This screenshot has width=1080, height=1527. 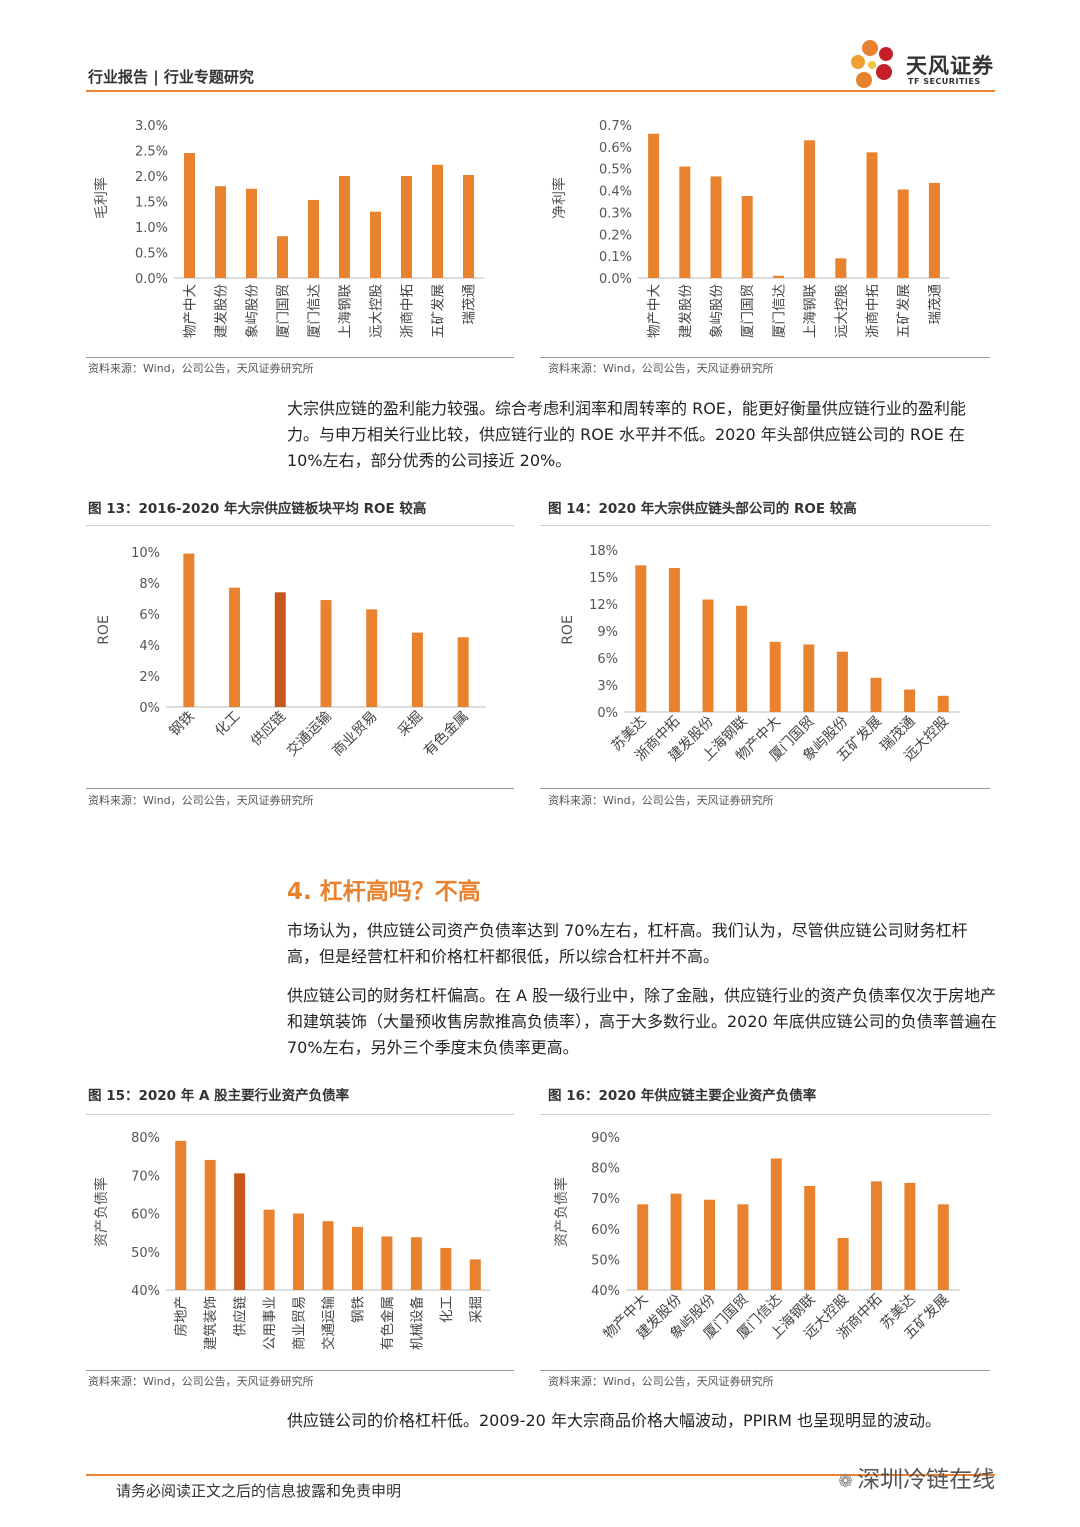 What do you see at coordinates (540, 1475) in the screenshot?
I see `footer-rule` at bounding box center [540, 1475].